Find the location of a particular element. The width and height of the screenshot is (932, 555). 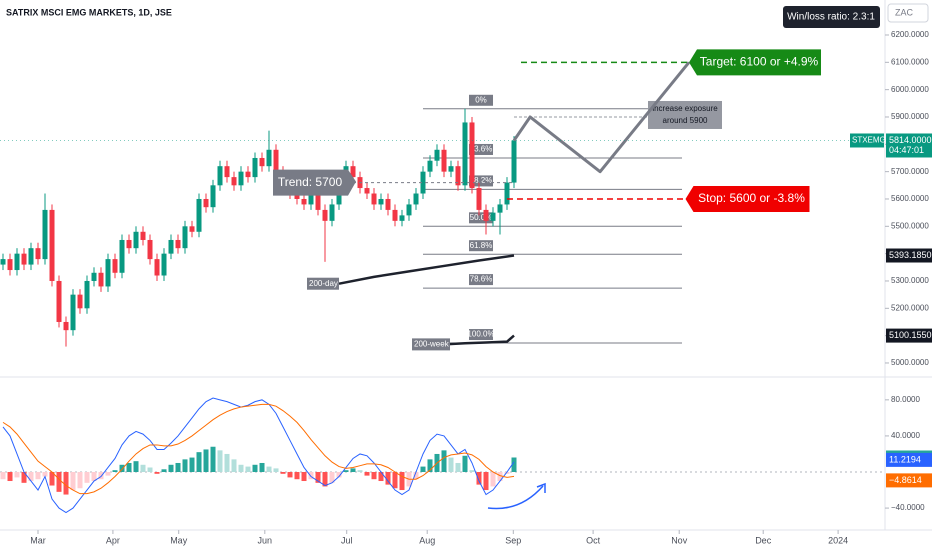

indicator-y-tick-label: −40.0000 is located at coordinates (908, 507).